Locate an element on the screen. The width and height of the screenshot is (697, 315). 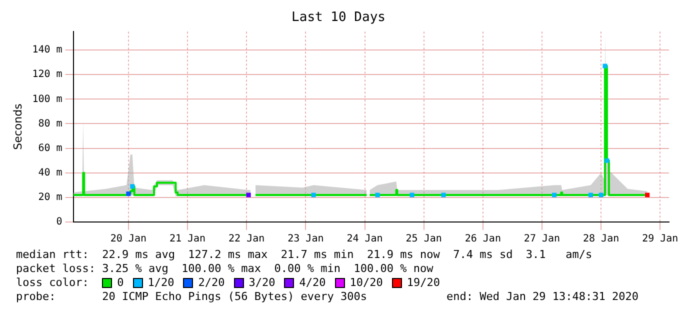
legend-label: 19/20 is located at coordinates (423, 283).